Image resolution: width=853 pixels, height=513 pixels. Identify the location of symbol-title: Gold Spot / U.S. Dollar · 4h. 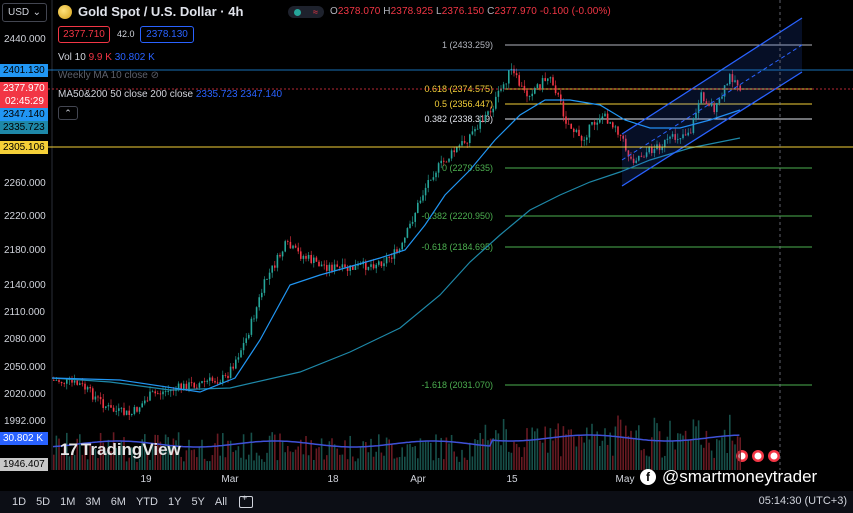
(150, 11).